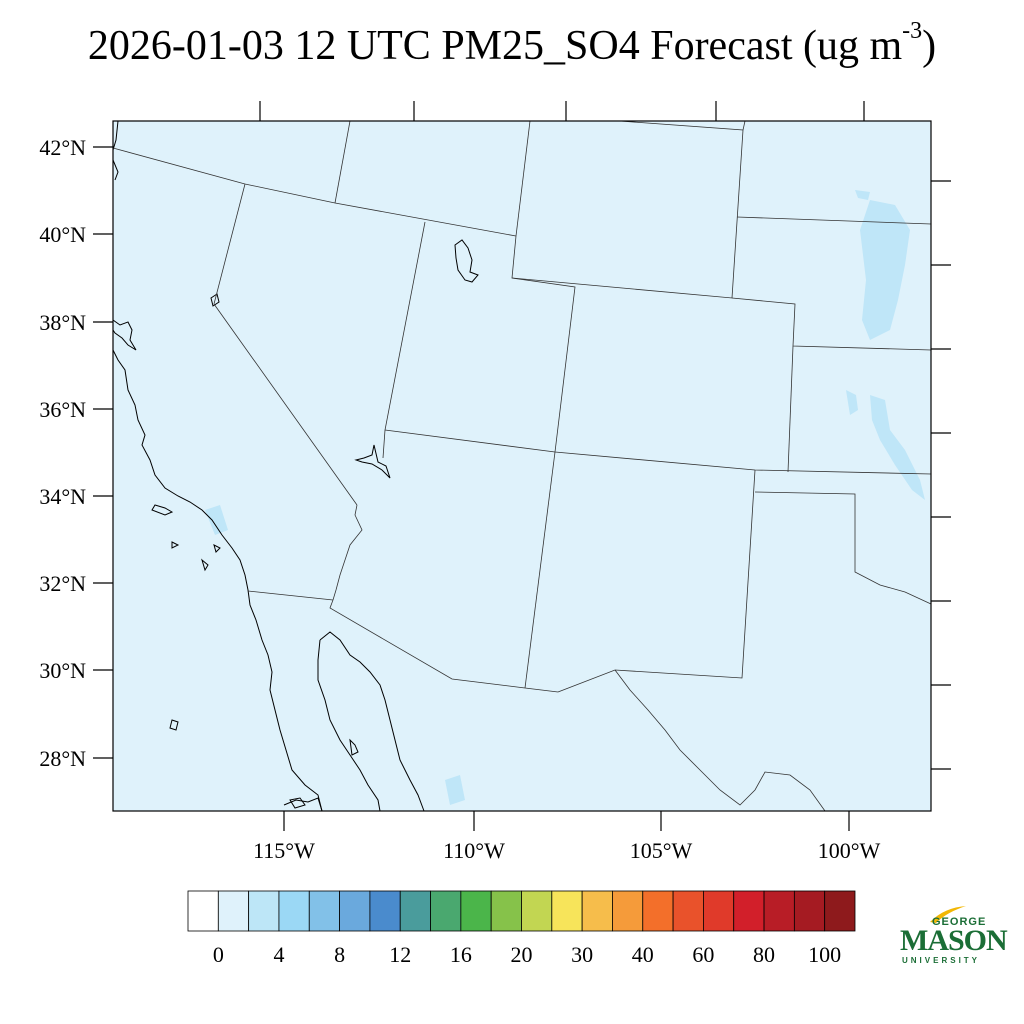  Describe the element at coordinates (582, 954) in the screenshot. I see `colorbar-label: 30` at that location.